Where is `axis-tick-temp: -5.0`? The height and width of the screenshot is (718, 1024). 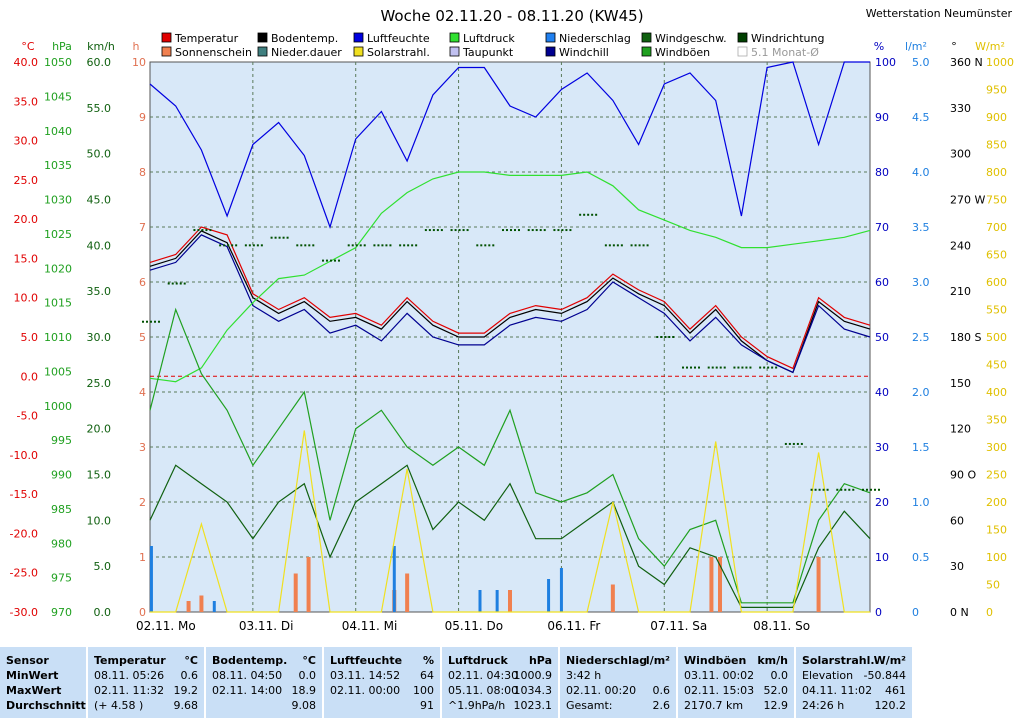
axis-tick-temp: -5.0 is located at coordinates (27, 416).